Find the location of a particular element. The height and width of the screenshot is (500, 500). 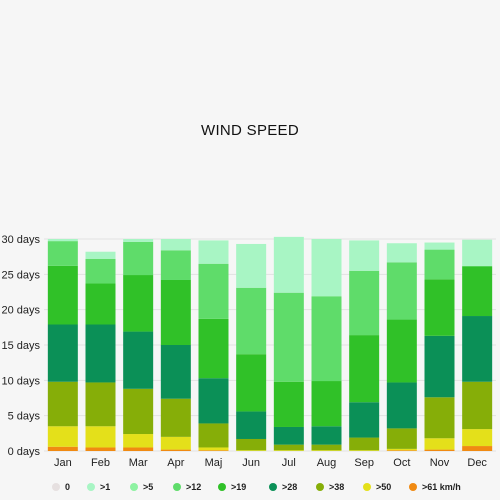

chart-title: WIND SPEED is located at coordinates (249, 130).